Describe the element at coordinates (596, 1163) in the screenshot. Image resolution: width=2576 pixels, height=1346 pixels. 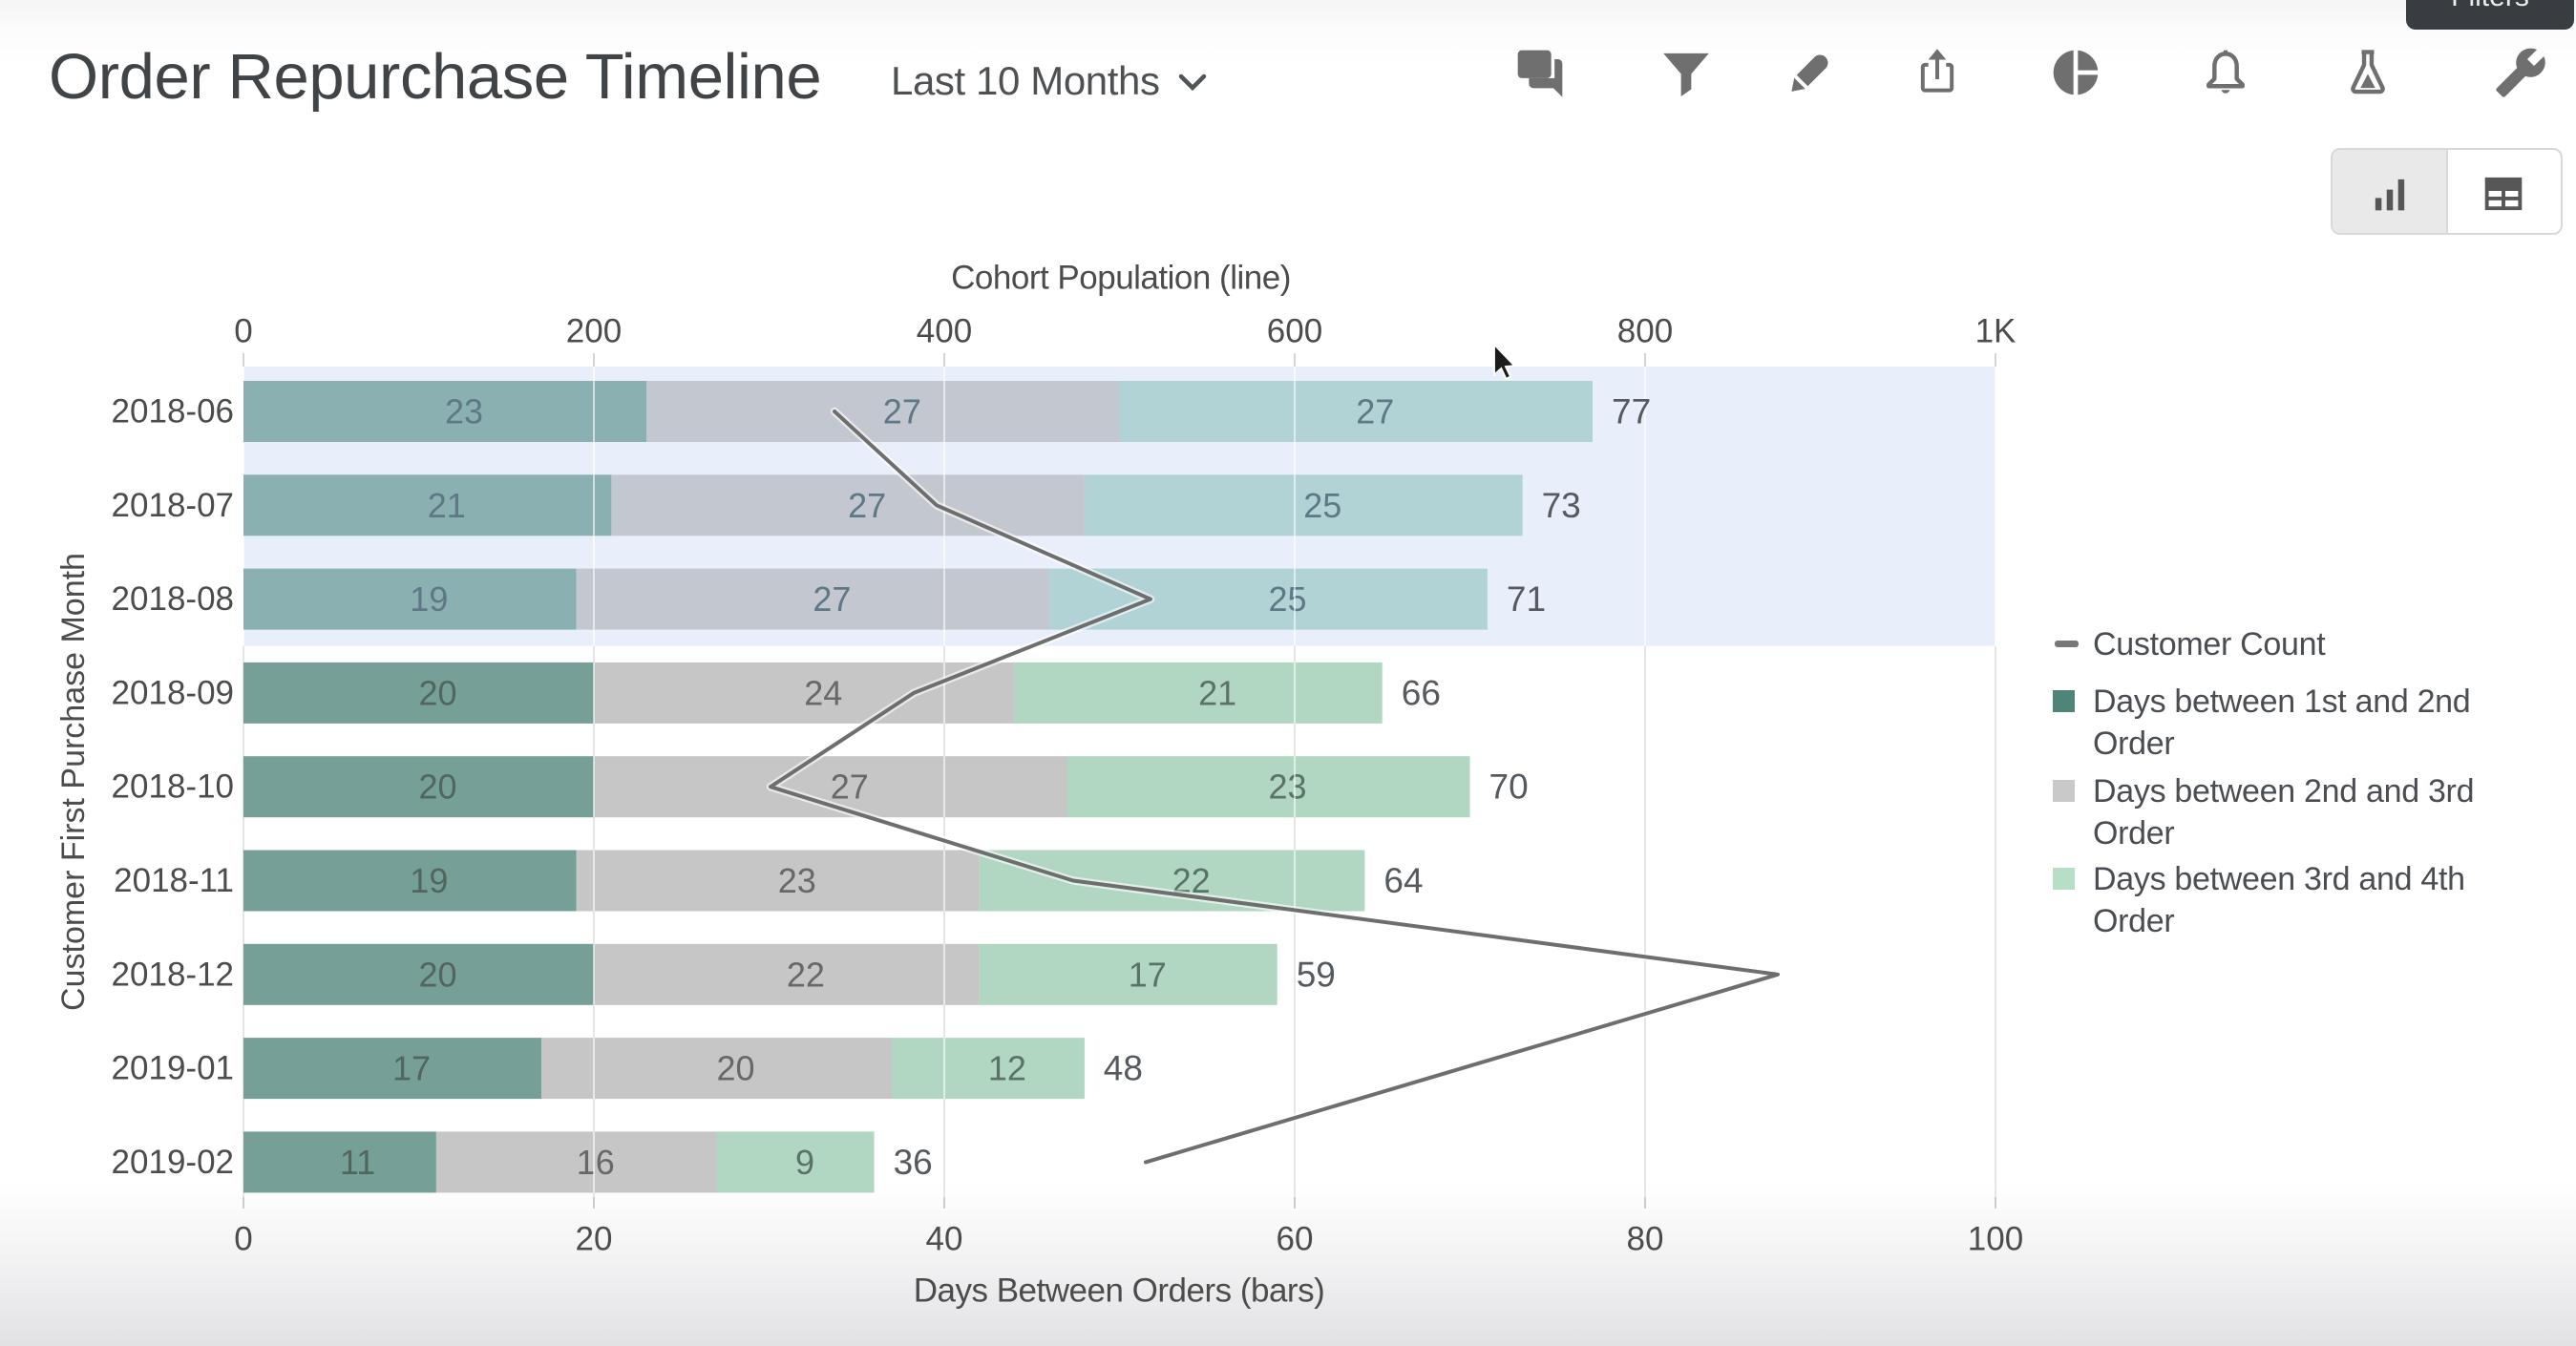
I see `svg-text: 16` at that location.